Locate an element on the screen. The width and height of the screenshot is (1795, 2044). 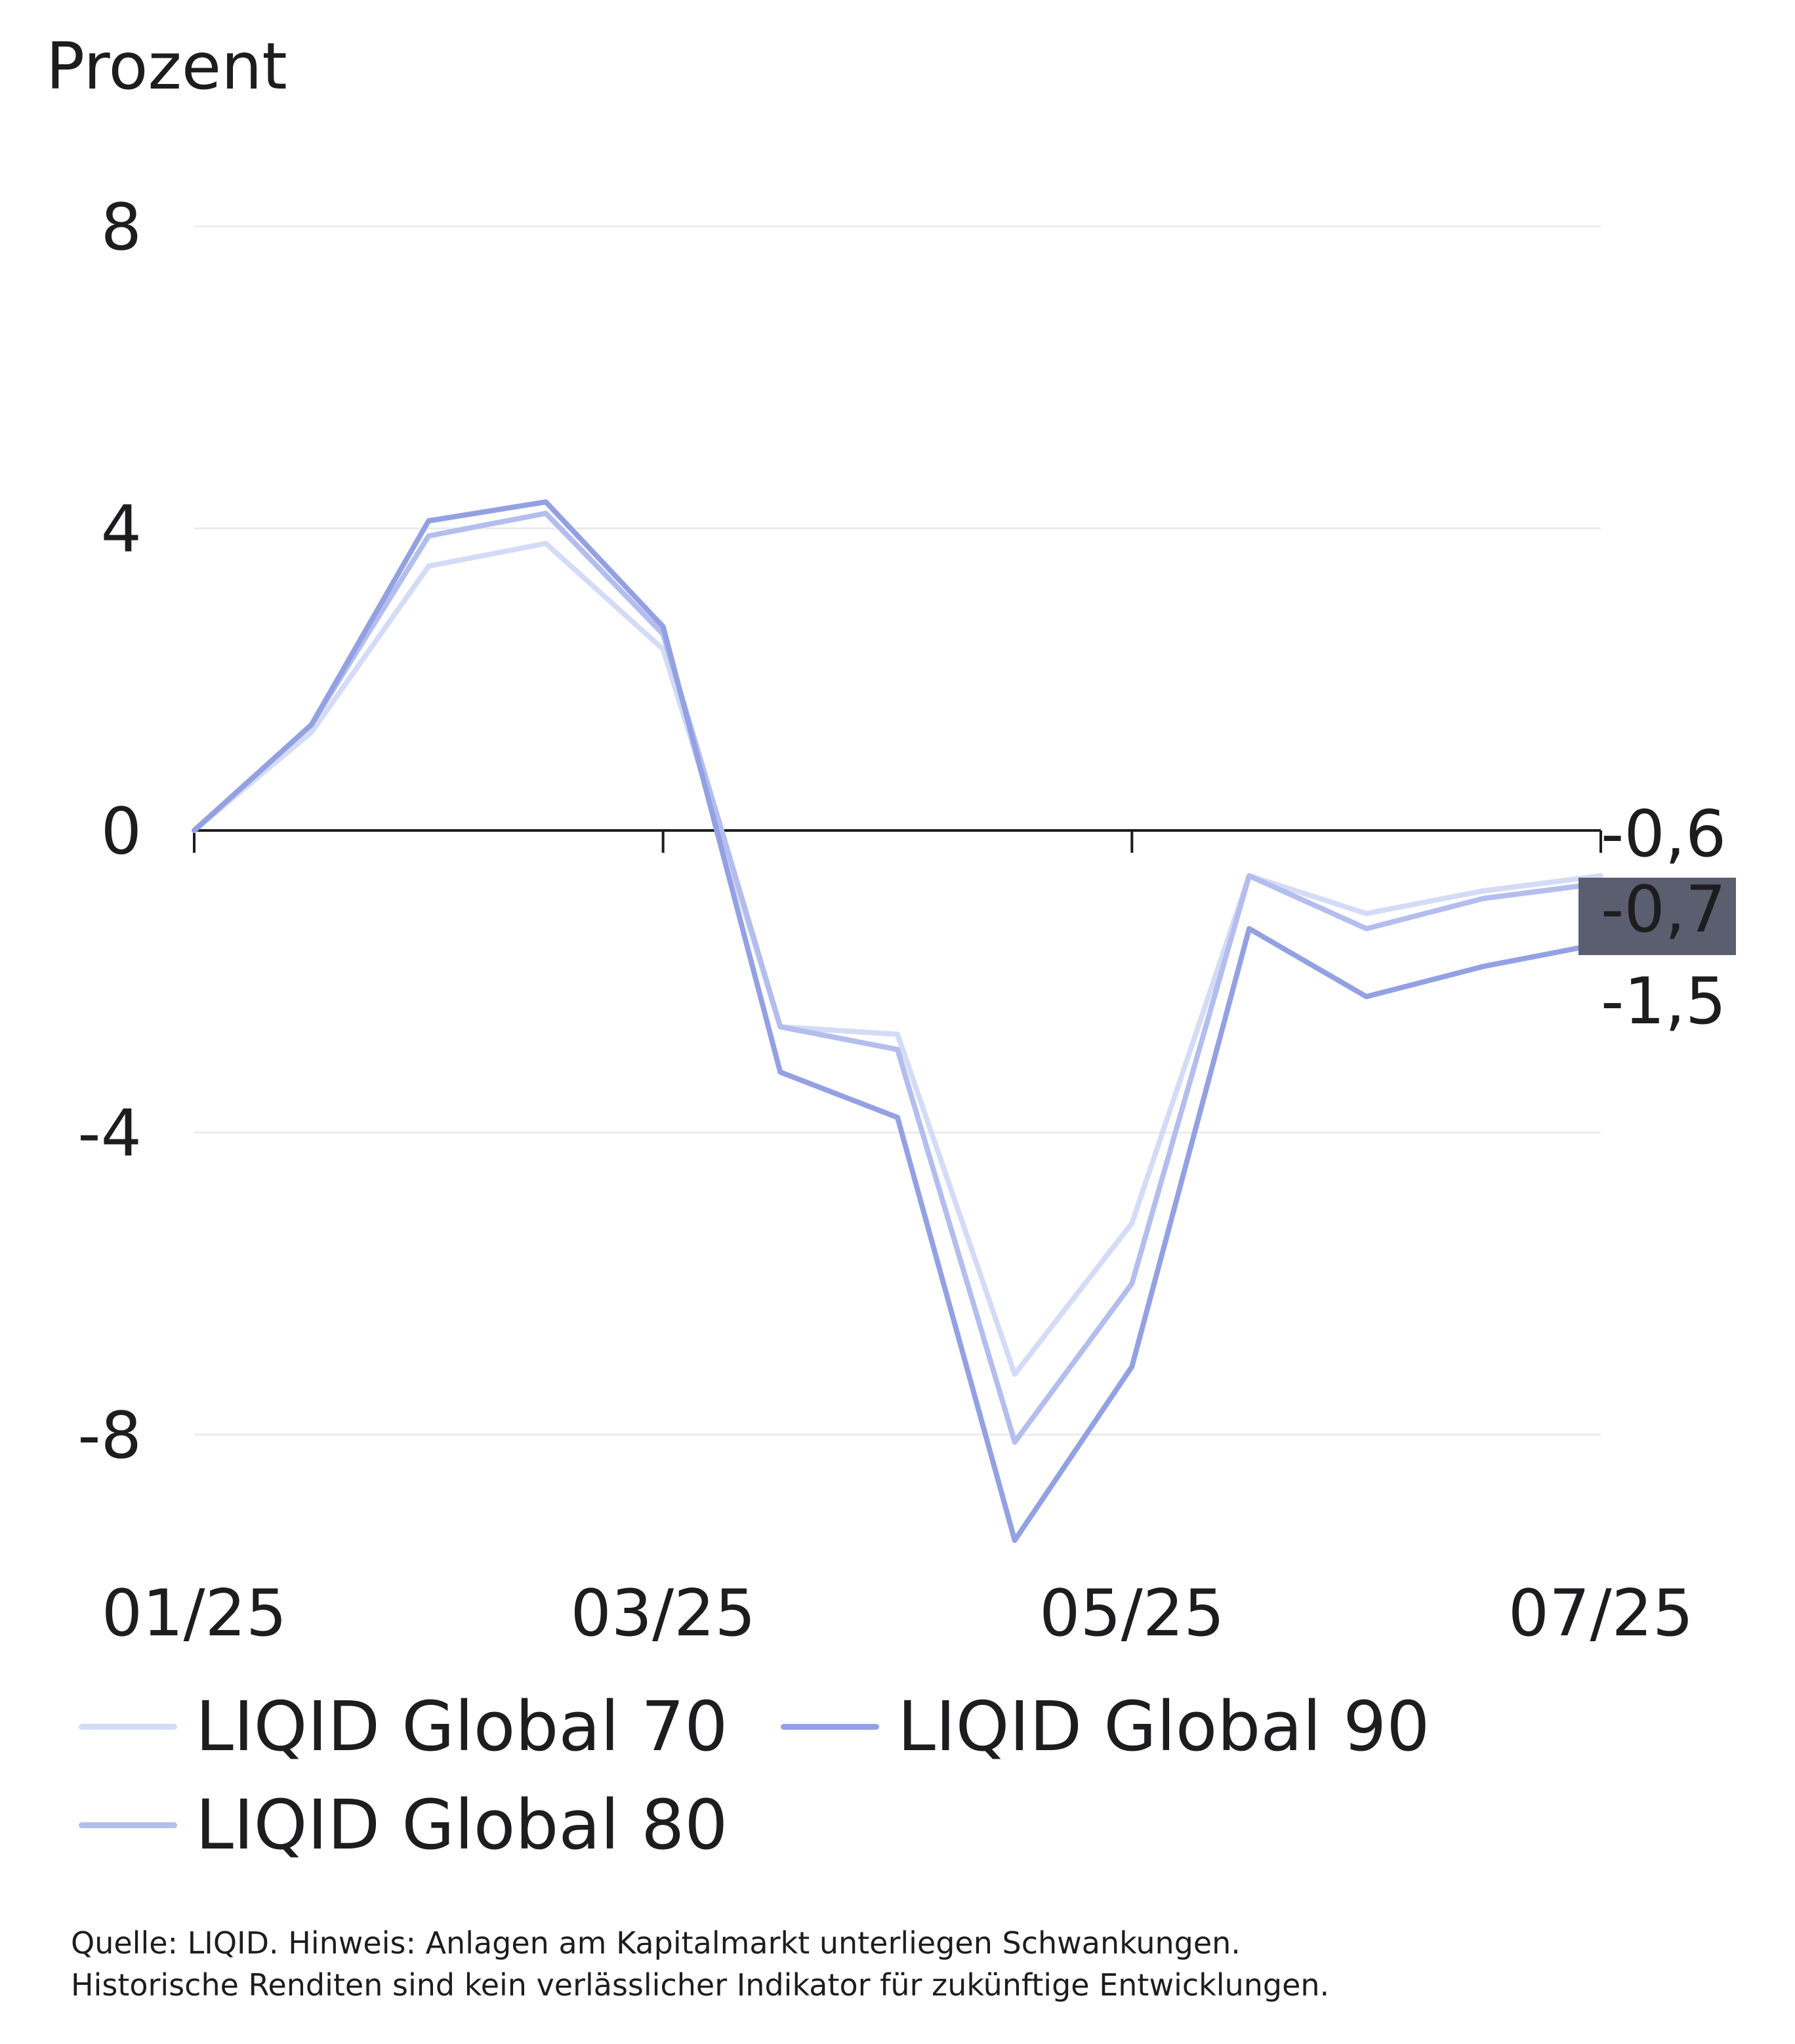
y-tick-label: 4 is located at coordinates (121, 530).